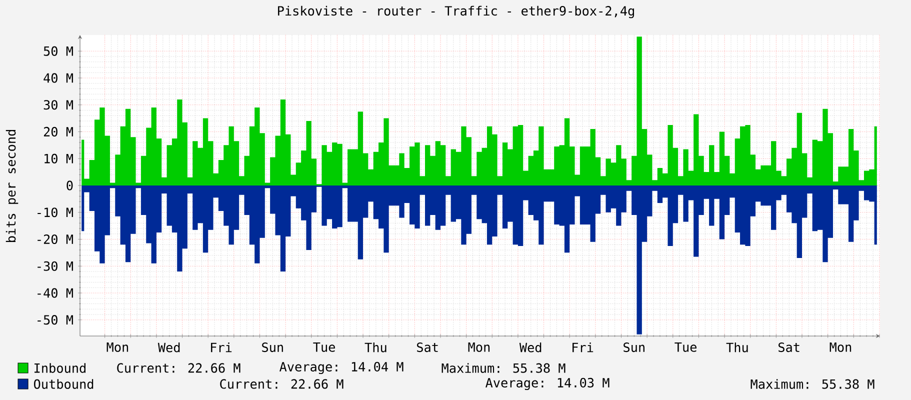 This screenshot has height=400, width=911. Describe the element at coordinates (12, 186) in the screenshot. I see `y-axis-title: bits per second` at that location.